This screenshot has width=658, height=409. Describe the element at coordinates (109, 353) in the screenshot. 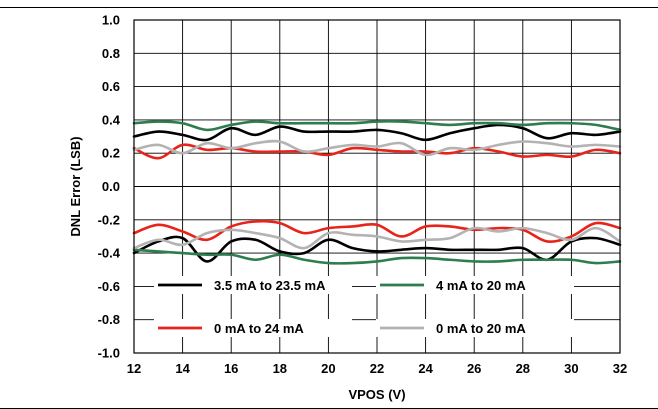

I see `y-tick-label: -1.0` at that location.